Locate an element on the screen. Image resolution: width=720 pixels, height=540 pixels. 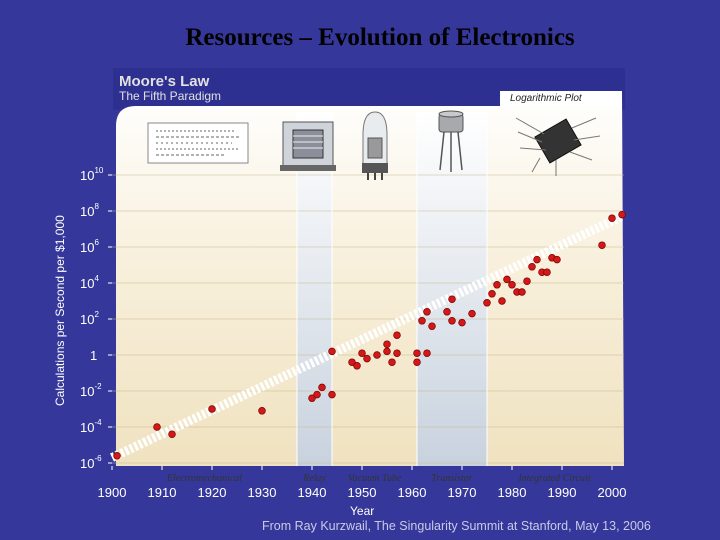
y-tick-label-8: 10⁻⁶ is located at coordinates (91, 462).